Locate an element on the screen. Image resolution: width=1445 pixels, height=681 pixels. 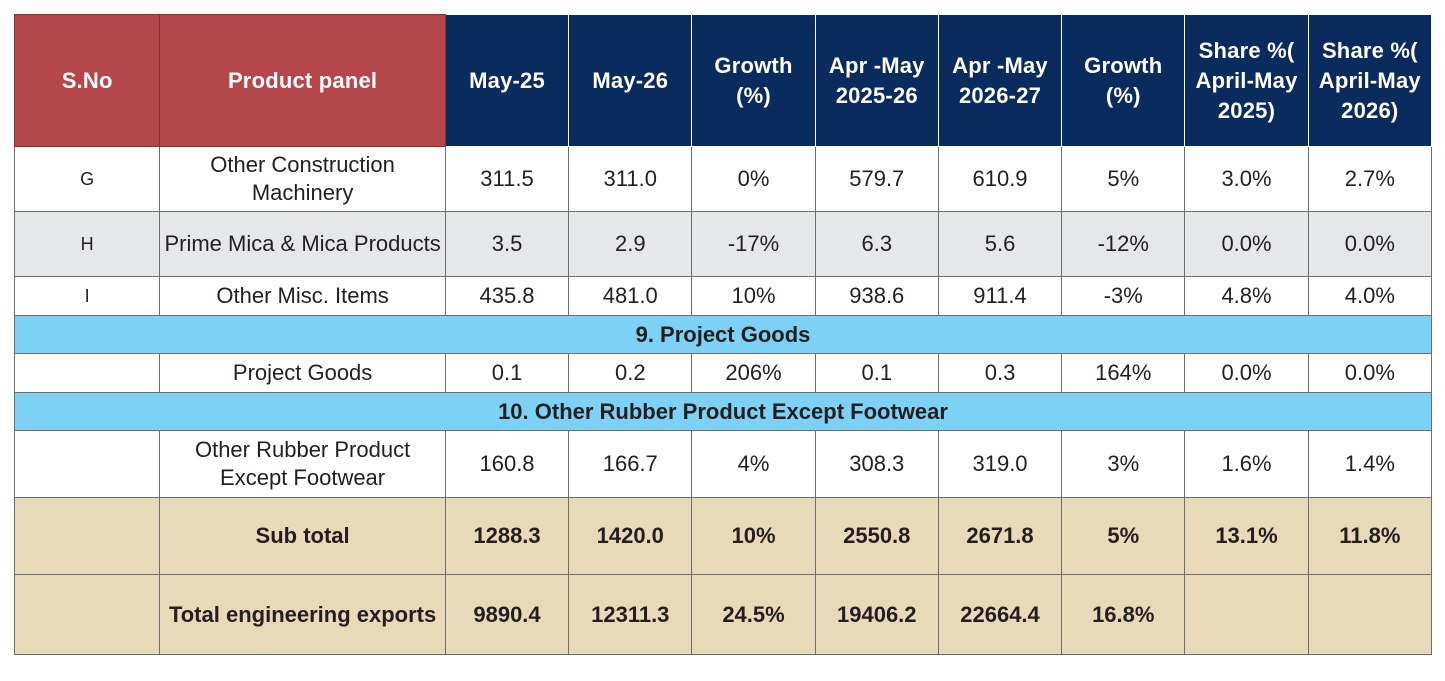
cell-growth-month: 0% is located at coordinates (753, 179).